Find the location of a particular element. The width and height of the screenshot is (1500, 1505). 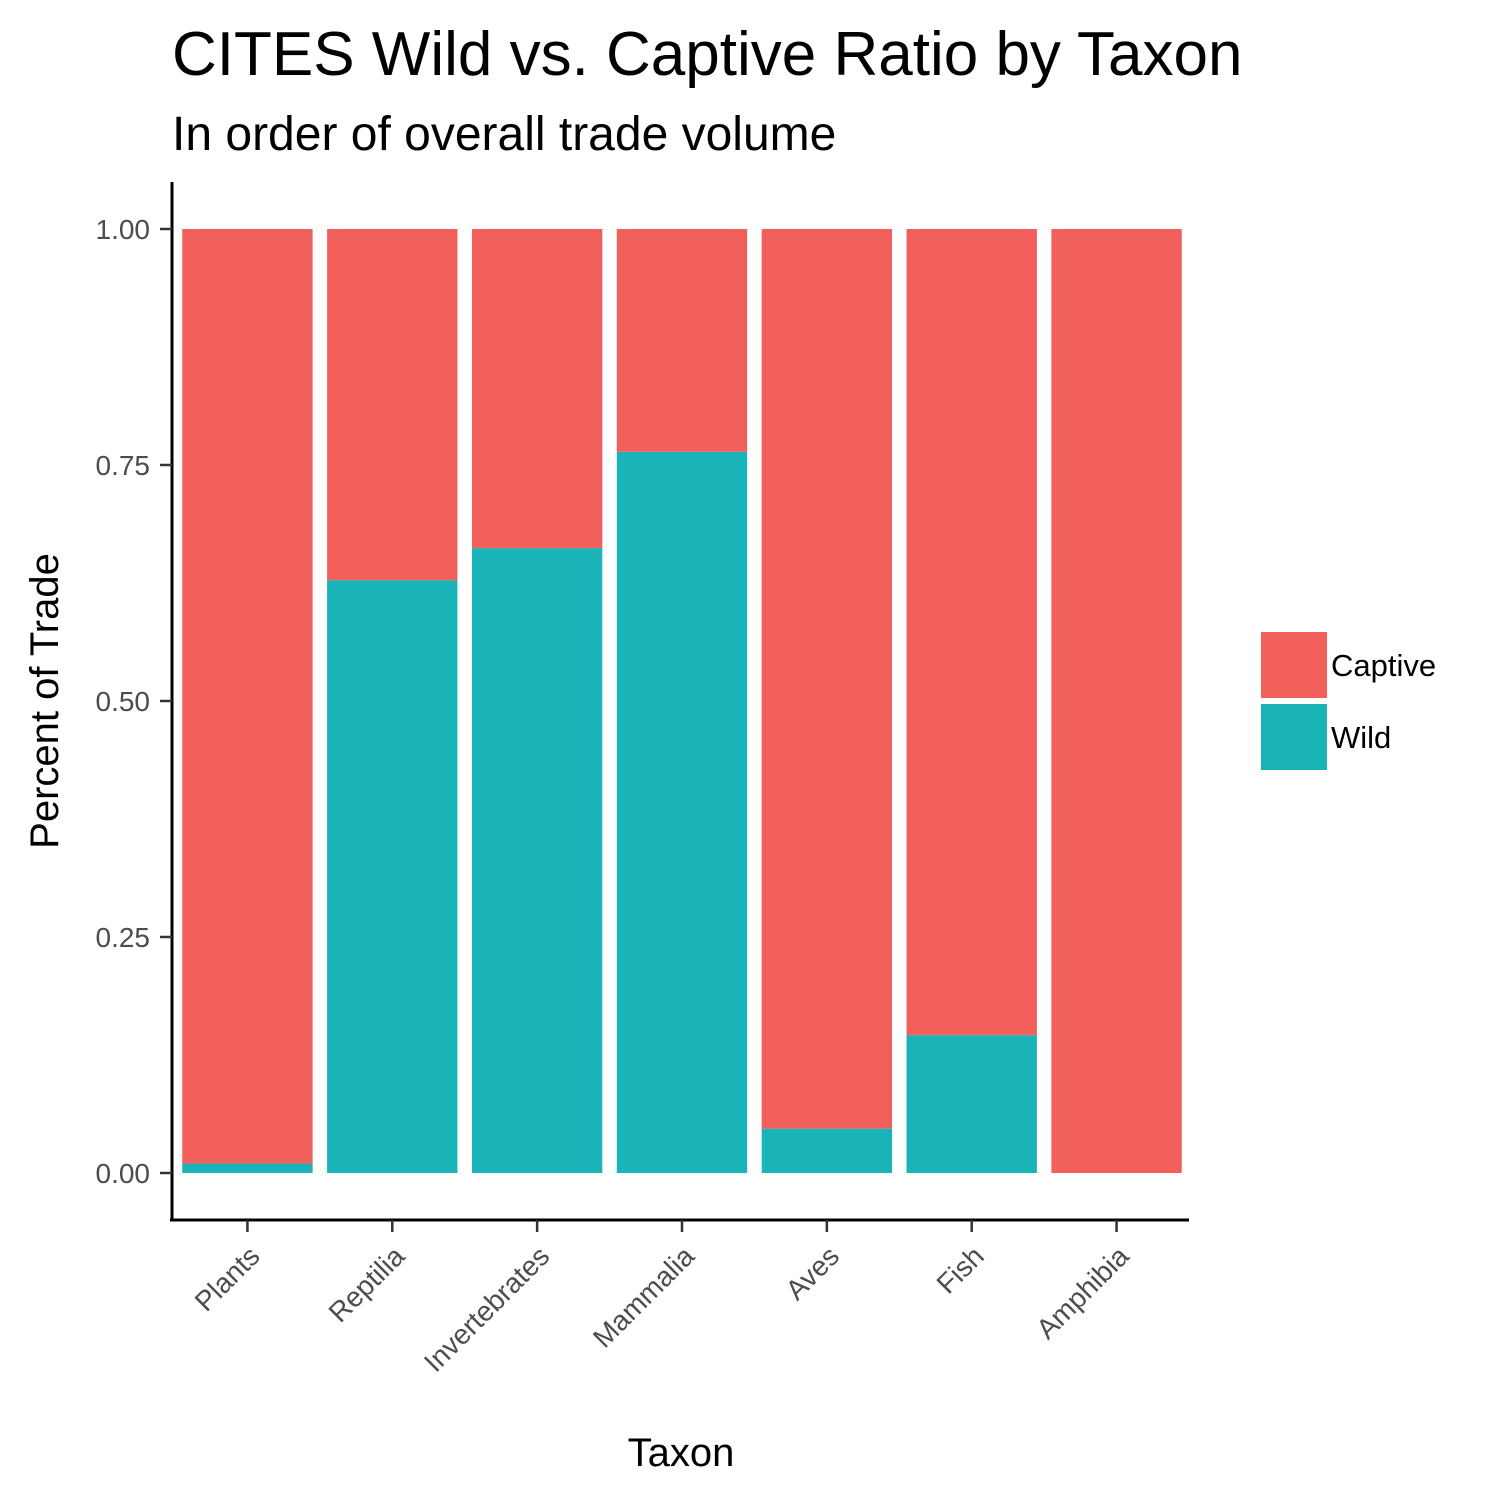

y-tick-label: 0.50 is located at coordinates (123, 701).